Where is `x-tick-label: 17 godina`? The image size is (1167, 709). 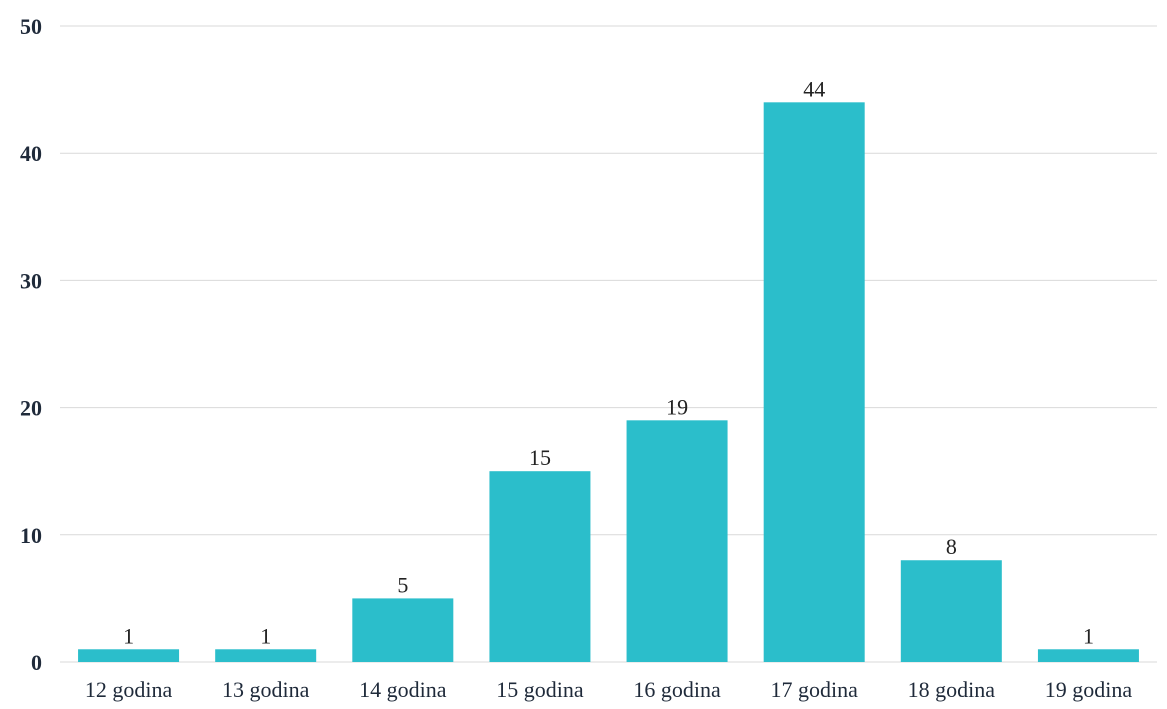 x-tick-label: 17 godina is located at coordinates (814, 689).